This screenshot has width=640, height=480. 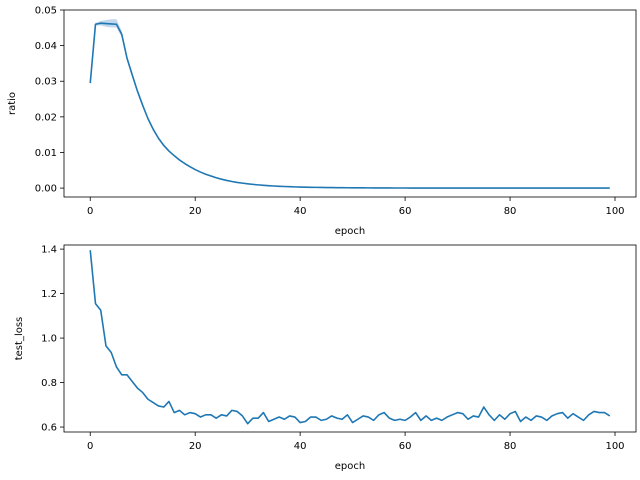 I want to click on x-tick-label-0-1: 20, so click(x=195, y=211).